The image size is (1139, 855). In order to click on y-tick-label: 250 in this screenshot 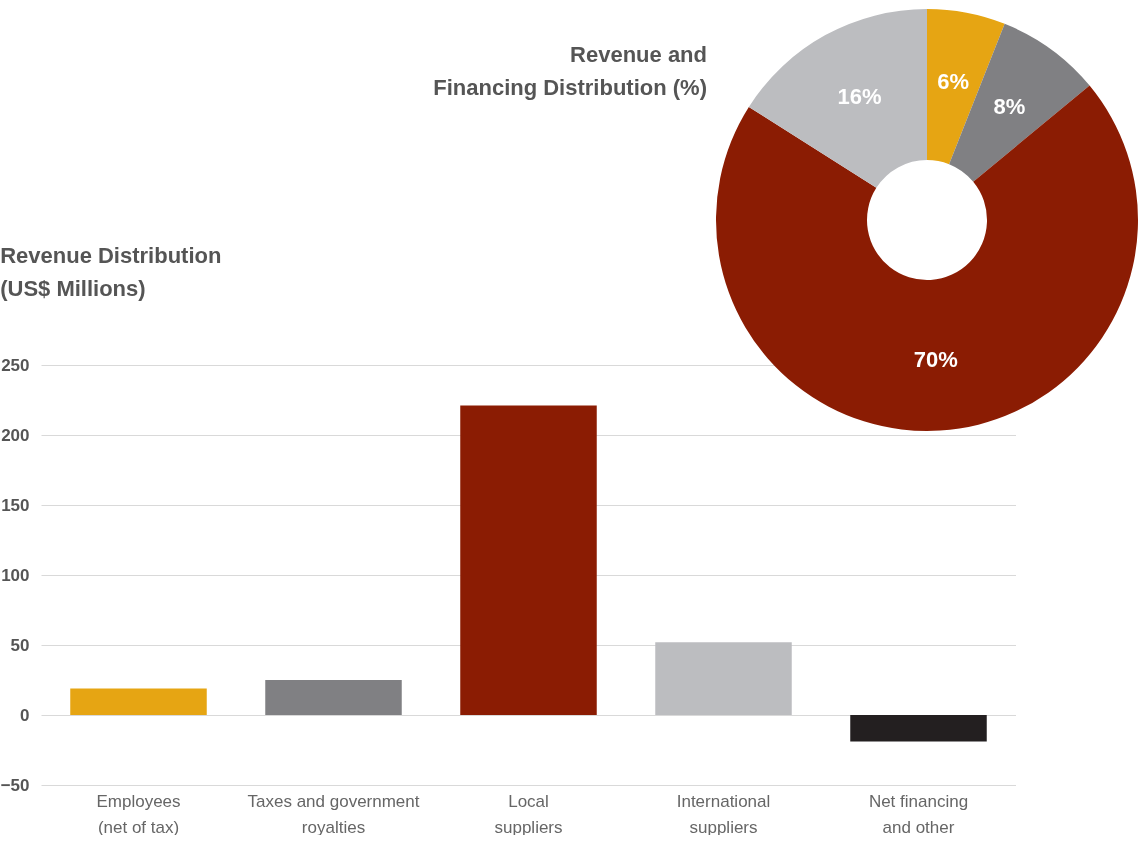, I will do `click(15, 365)`.